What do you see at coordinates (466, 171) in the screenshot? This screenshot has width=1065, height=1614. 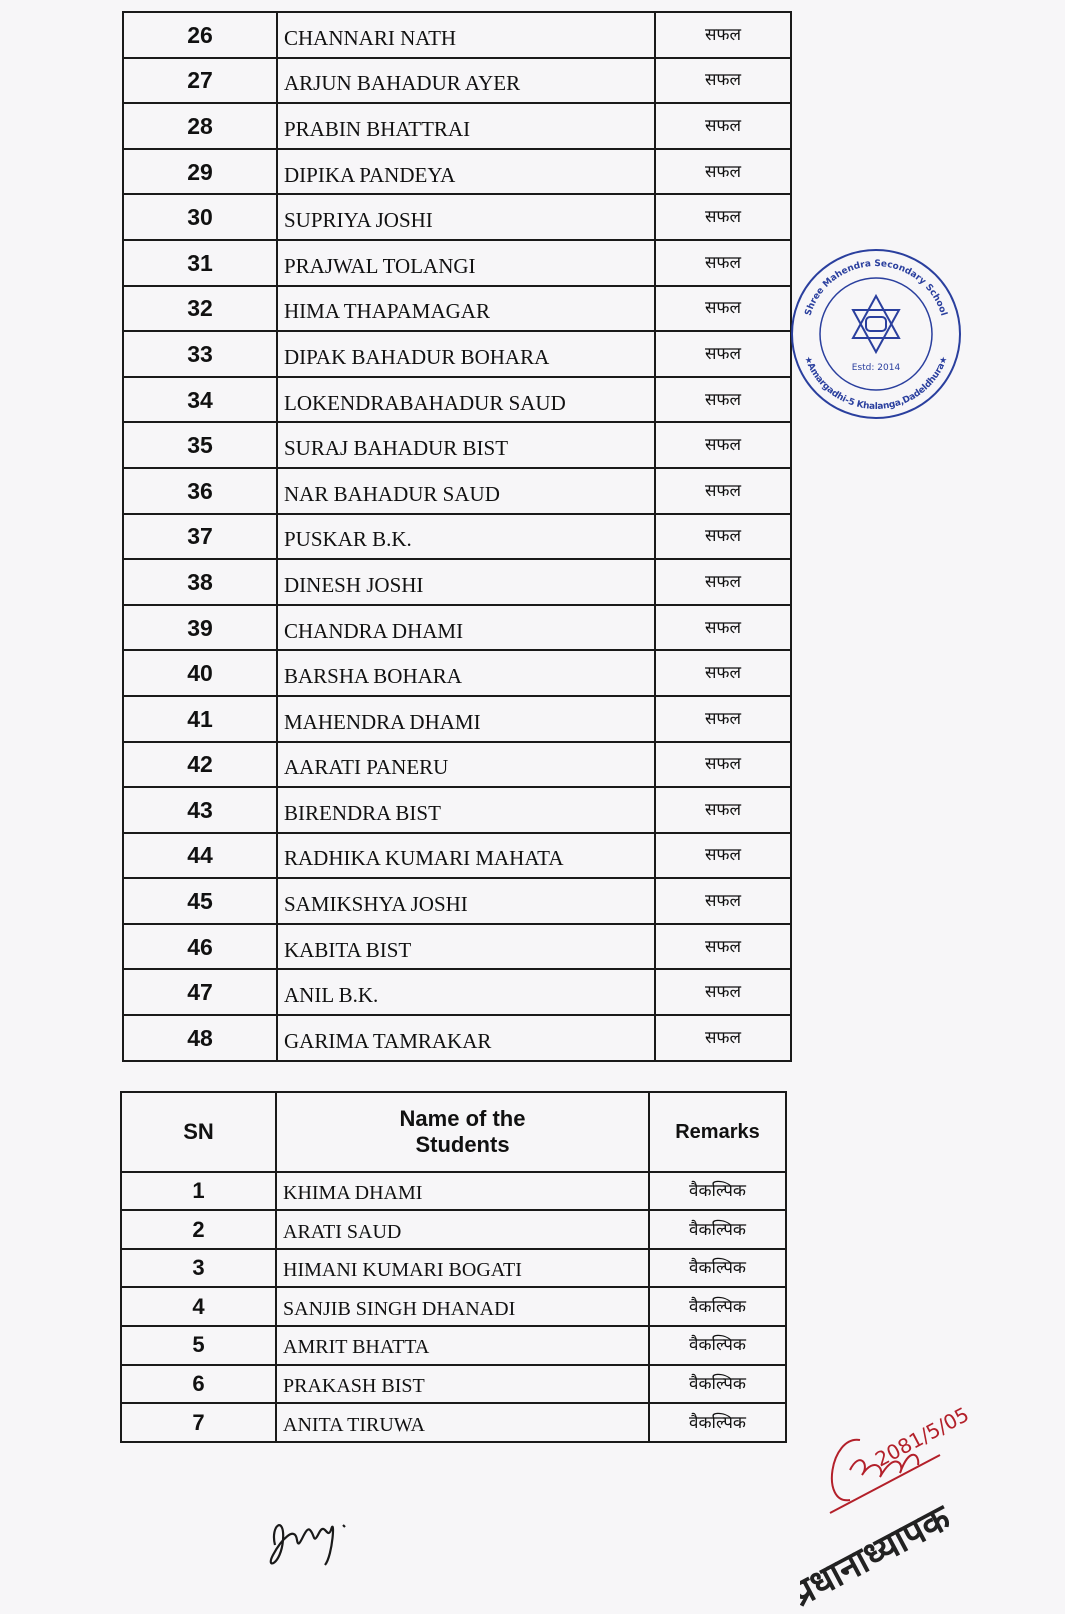 I see `cell-name: DIPIKA PANDEYA` at bounding box center [466, 171].